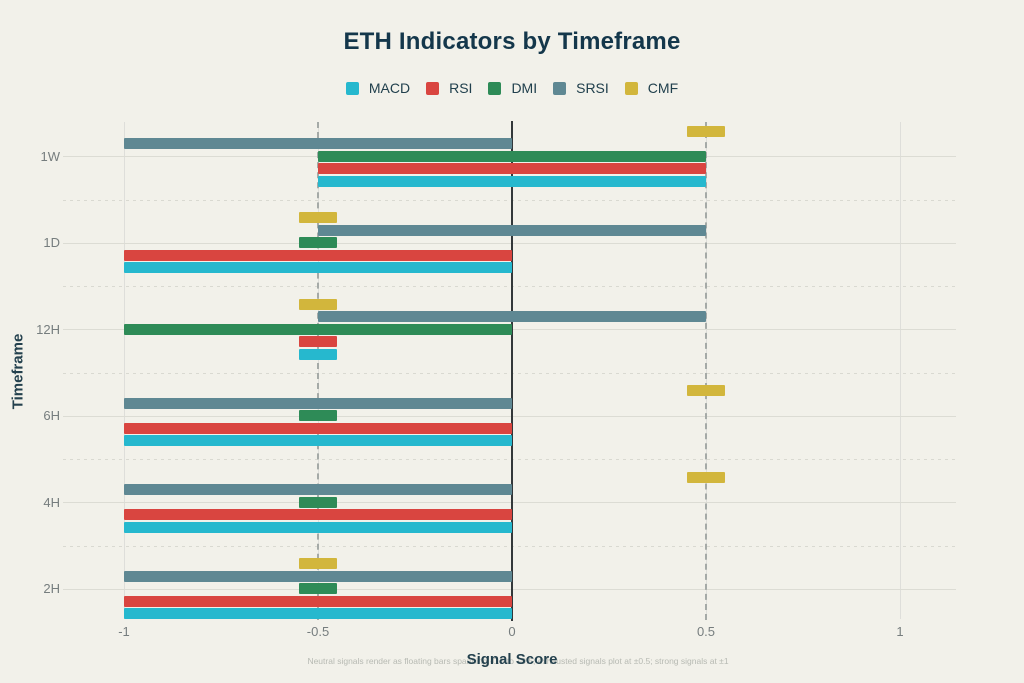 Image resolution: width=1024 pixels, height=683 pixels. I want to click on y-axis-label: Timeframe, so click(18, 371).